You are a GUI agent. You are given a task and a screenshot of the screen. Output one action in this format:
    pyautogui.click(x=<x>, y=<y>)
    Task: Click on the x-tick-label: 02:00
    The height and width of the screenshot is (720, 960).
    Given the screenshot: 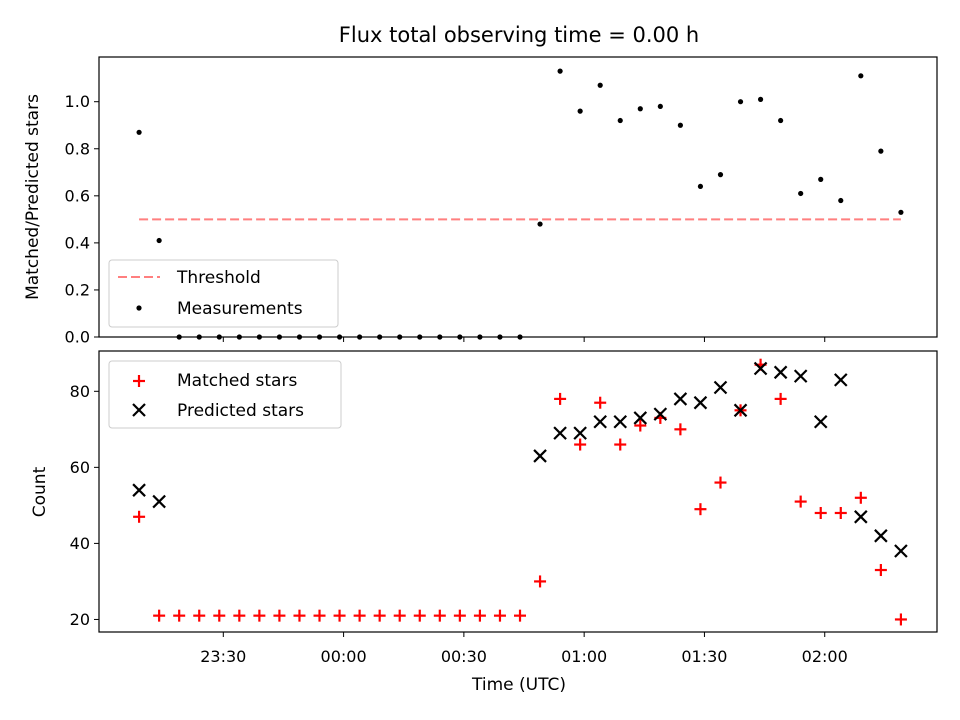 What is the action you would take?
    pyautogui.click(x=825, y=656)
    